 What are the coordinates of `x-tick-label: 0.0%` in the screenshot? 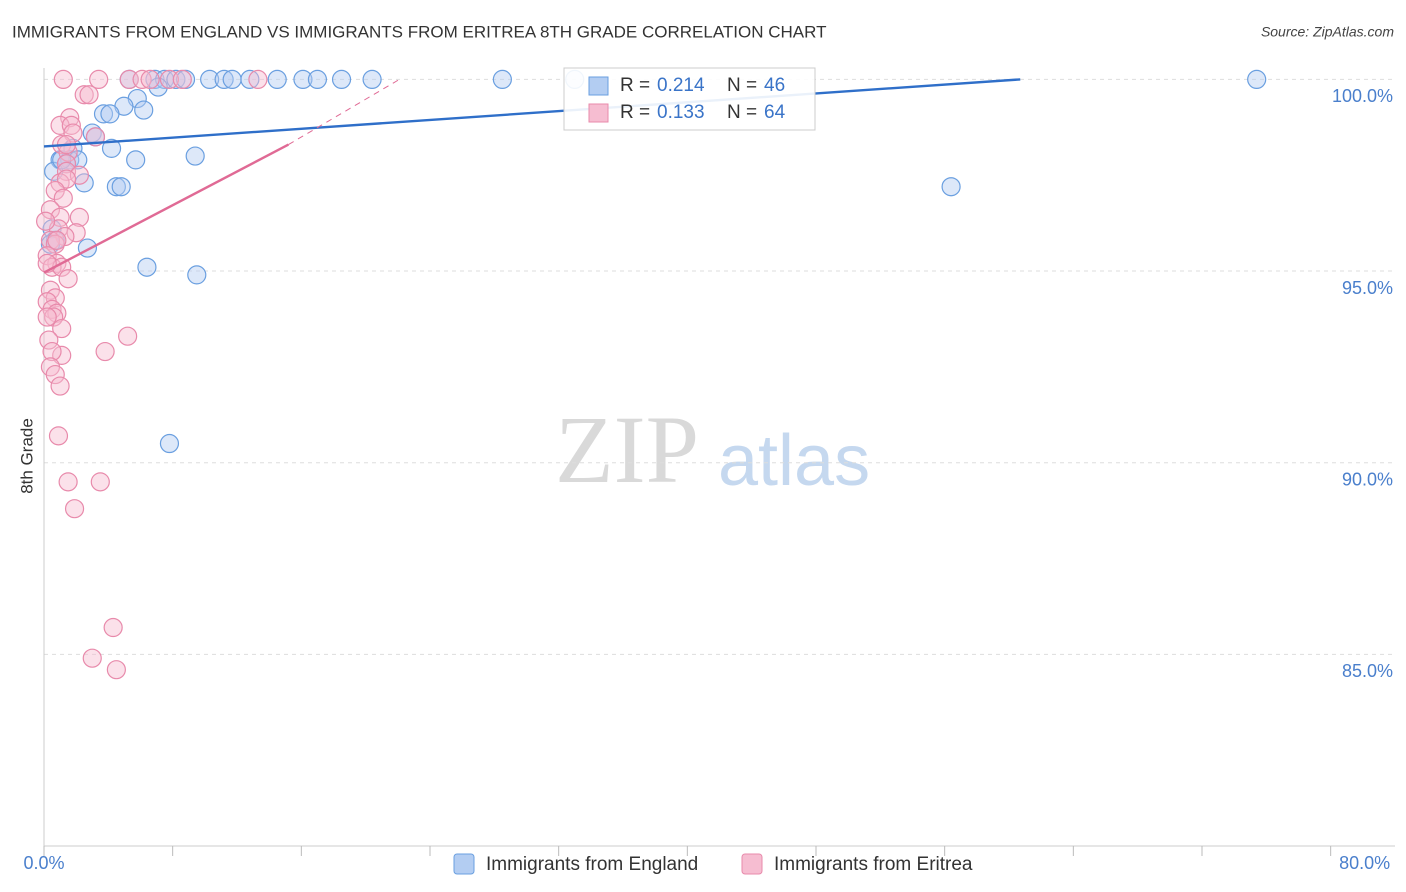 It's located at (43, 863).